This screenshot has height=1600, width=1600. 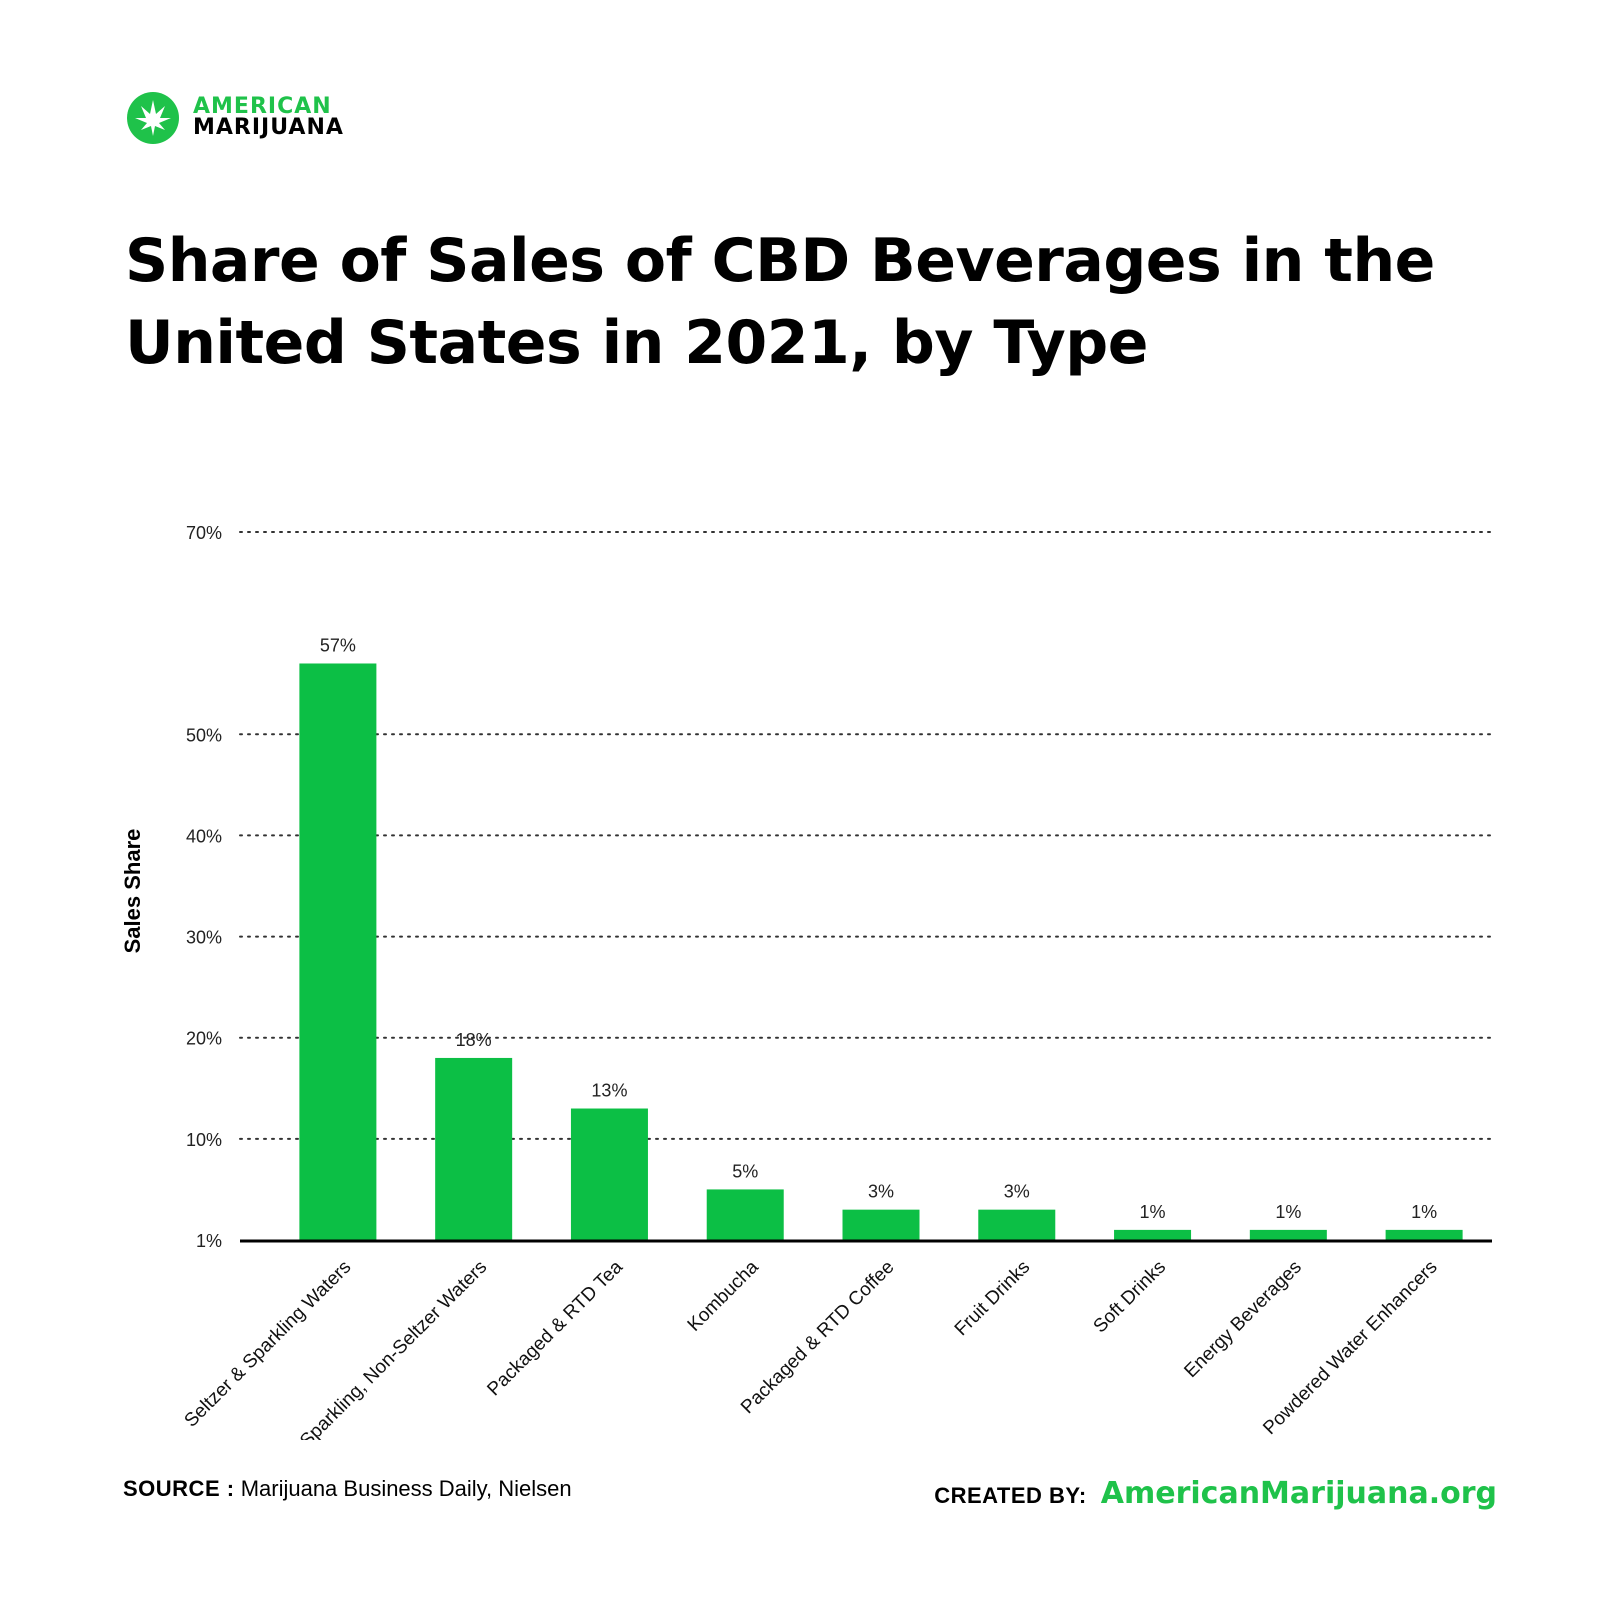 I want to click on y-tick-label: 20%, so click(x=204, y=1039).